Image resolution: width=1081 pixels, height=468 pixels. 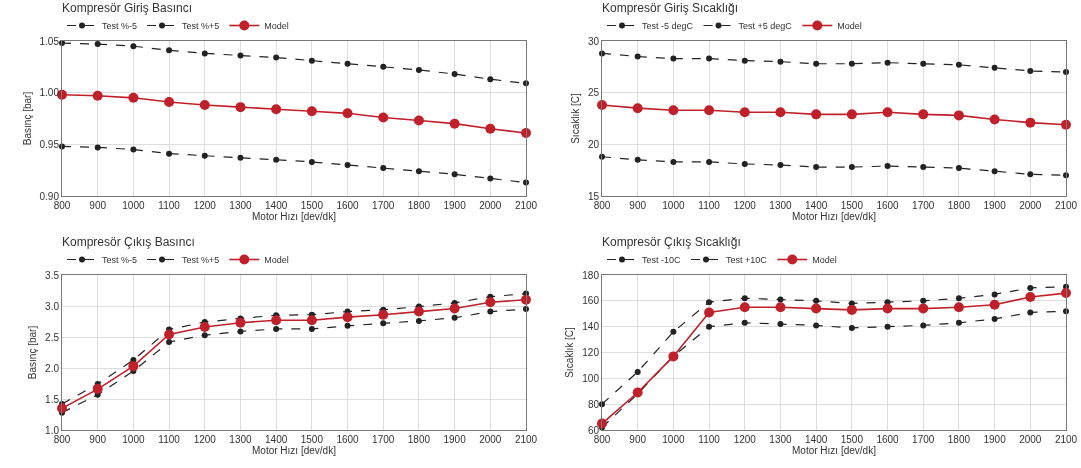 I want to click on y-tick-label: 1.0, so click(x=52, y=430).